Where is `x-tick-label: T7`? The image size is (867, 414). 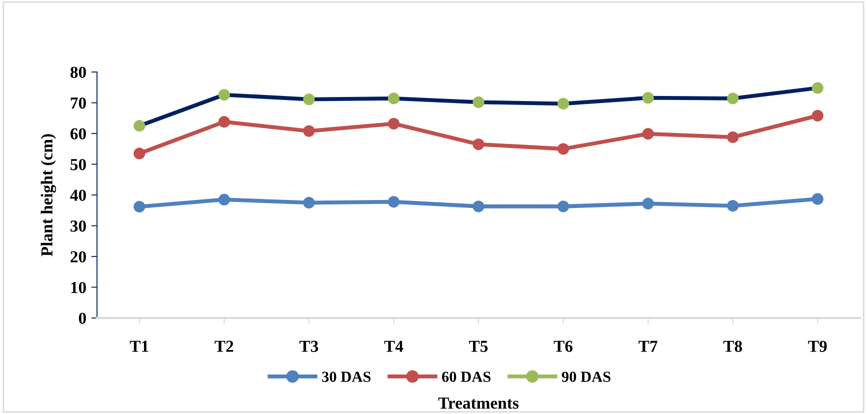
x-tick-label: T7 is located at coordinates (648, 346).